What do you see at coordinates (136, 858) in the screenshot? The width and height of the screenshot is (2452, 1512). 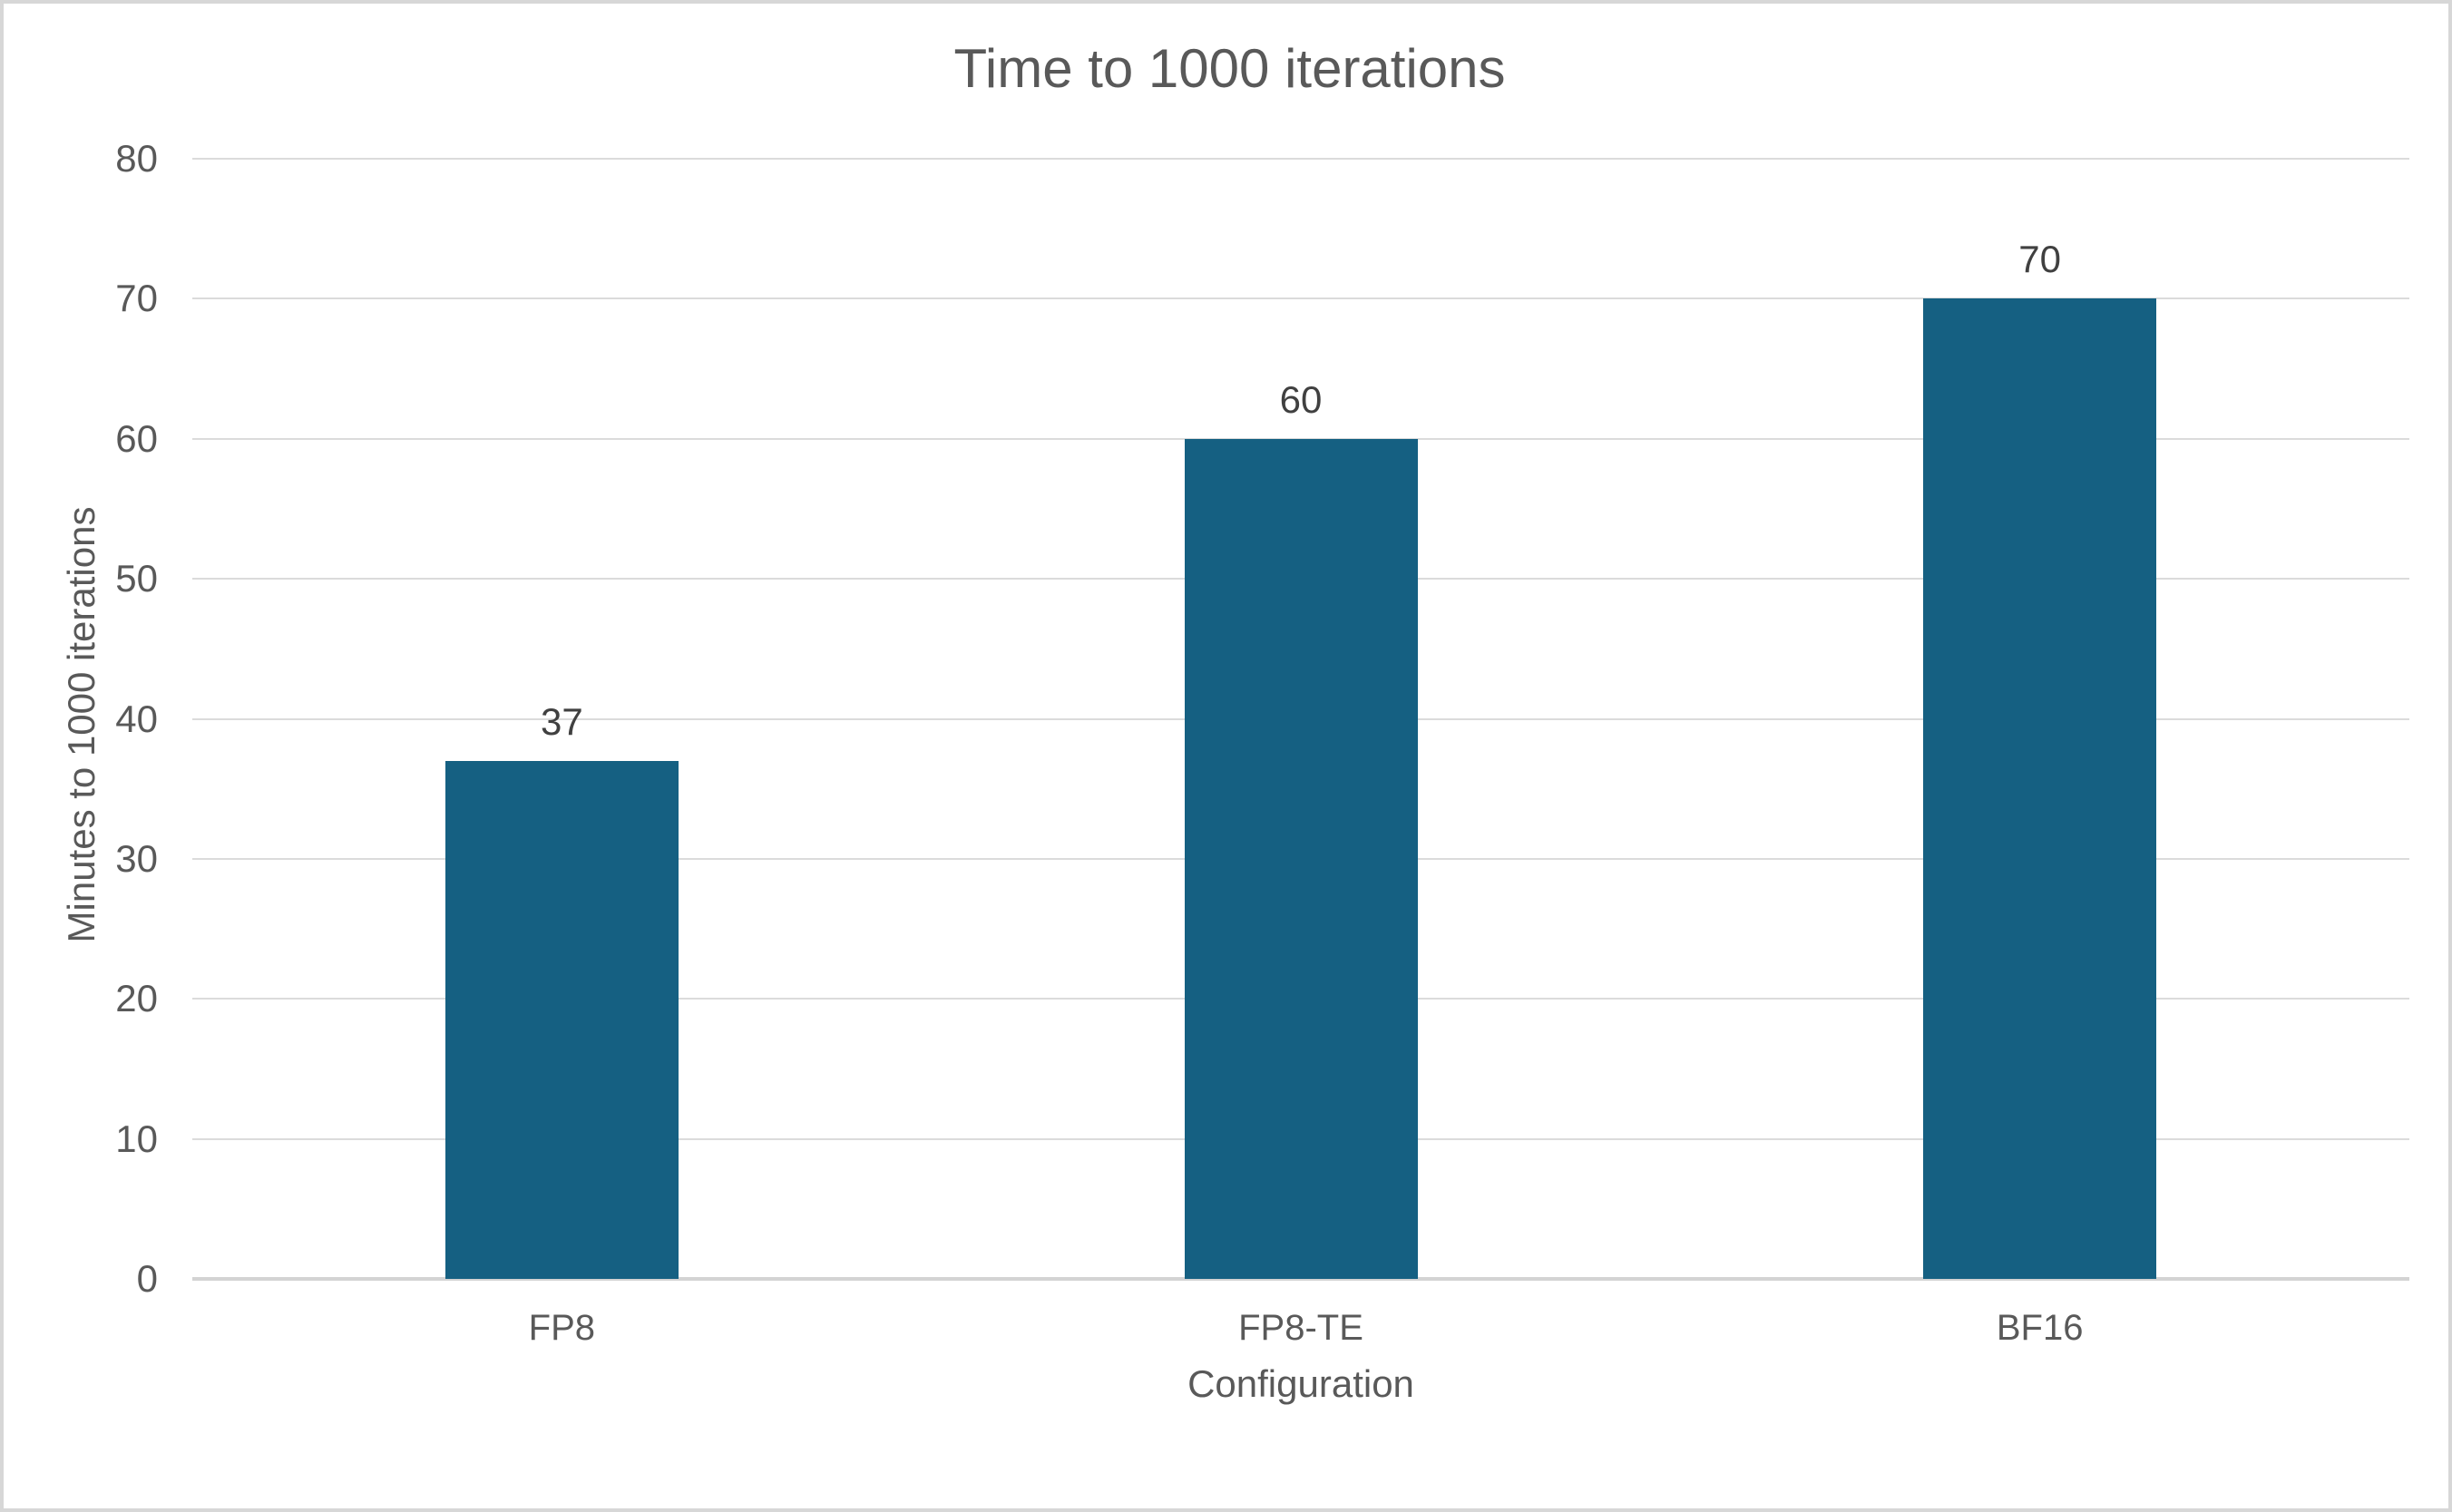 I see `y-tick-label: 30` at bounding box center [136, 858].